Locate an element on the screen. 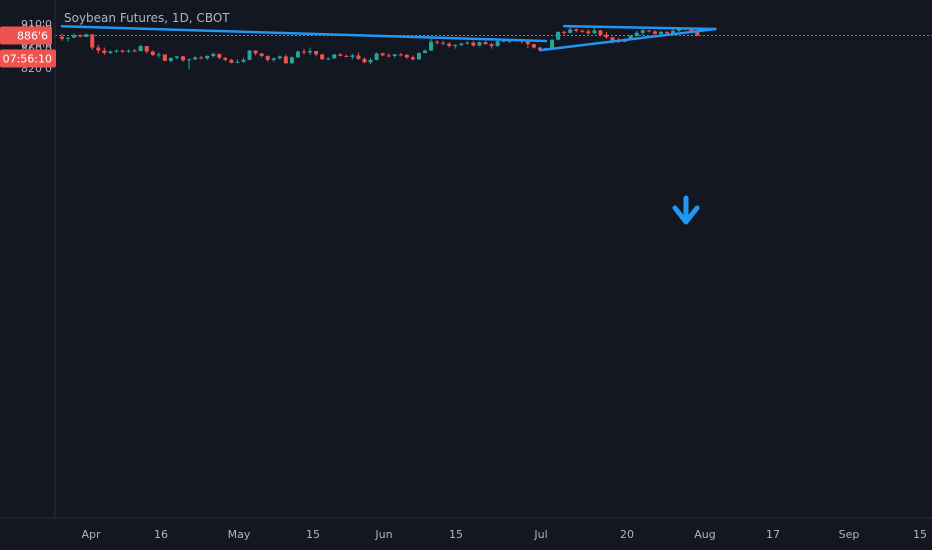 The width and height of the screenshot is (932, 550). x-tick-label: Jul is located at coordinates (540, 534).